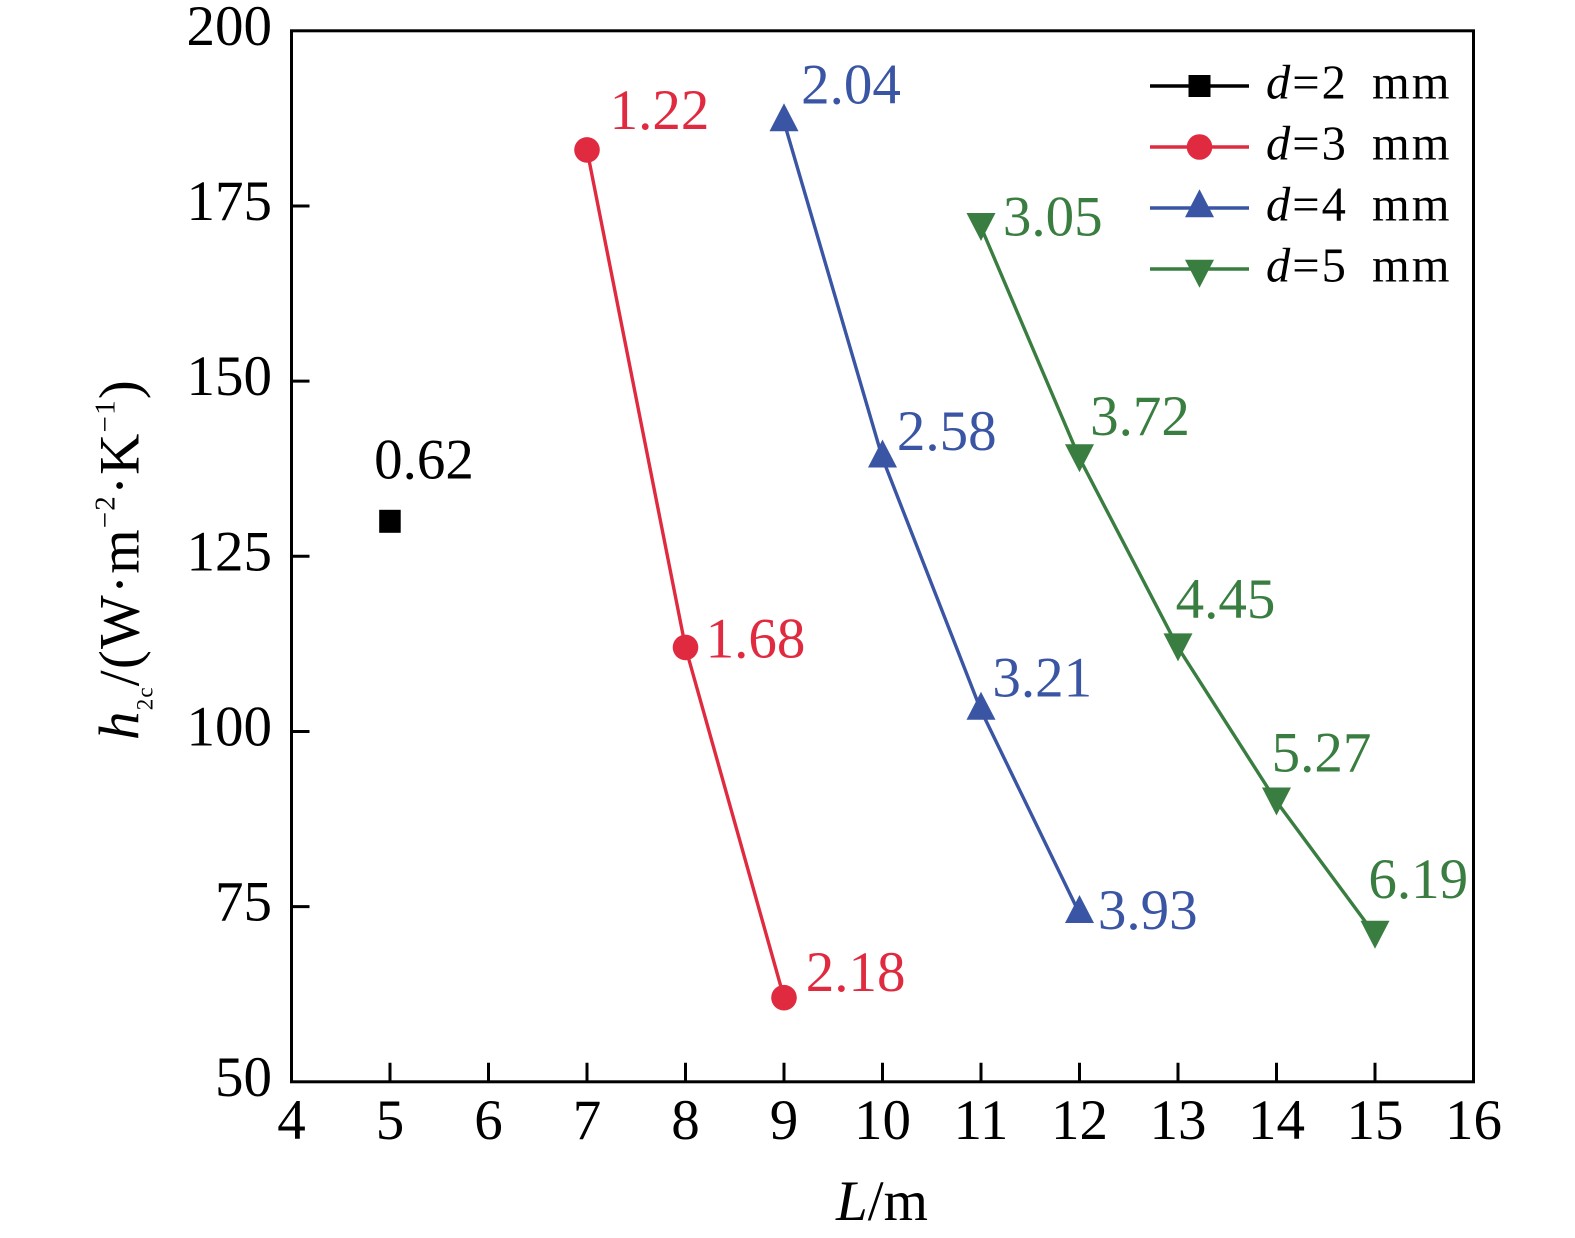  I want to click on svg-text: 5, so click(390, 1120).